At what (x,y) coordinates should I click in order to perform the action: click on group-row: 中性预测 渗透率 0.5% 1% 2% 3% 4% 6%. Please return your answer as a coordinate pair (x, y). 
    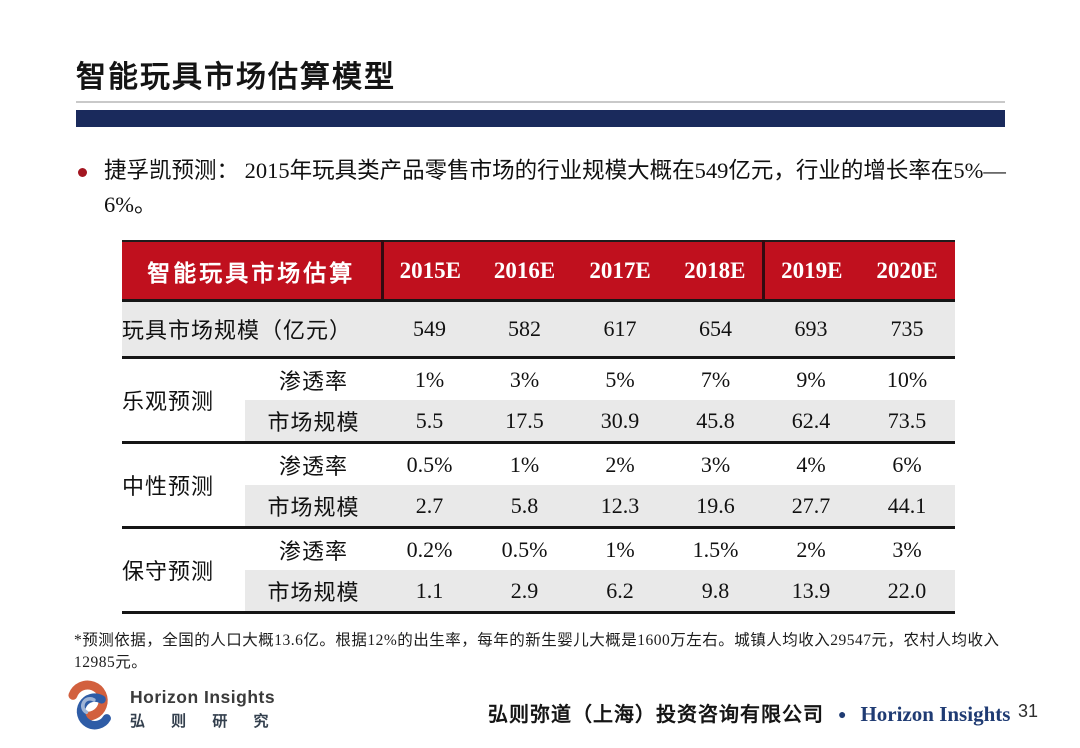
    Looking at the image, I should click on (538, 485).